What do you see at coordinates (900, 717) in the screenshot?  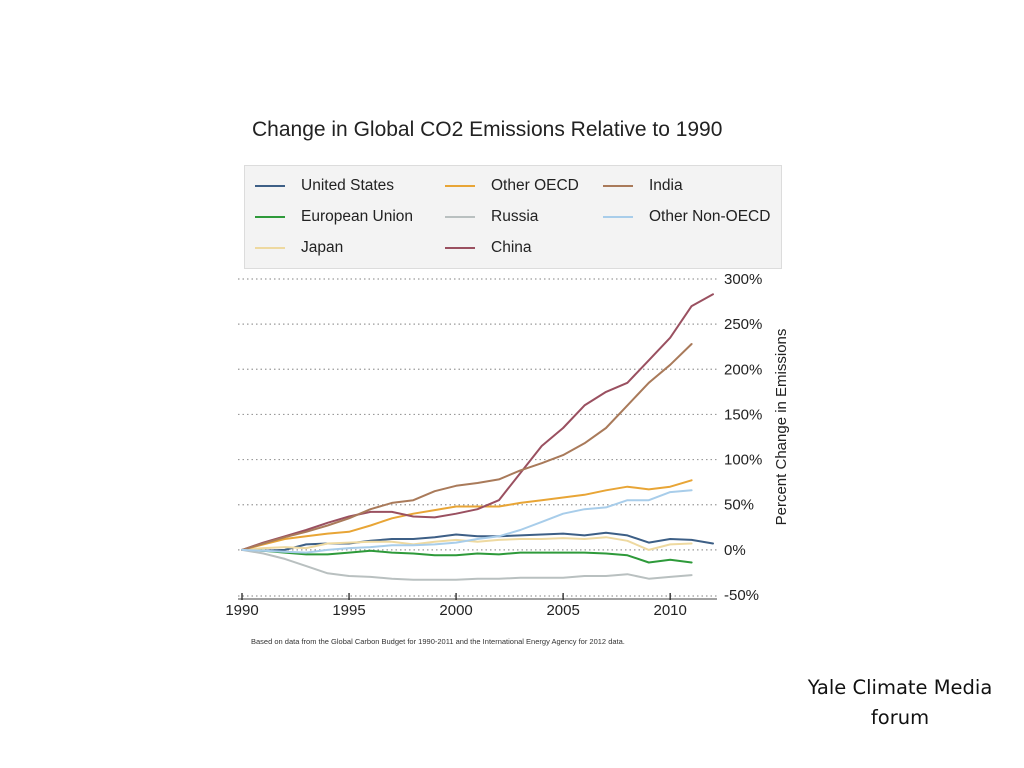 I see `credit-line-2: forum` at bounding box center [900, 717].